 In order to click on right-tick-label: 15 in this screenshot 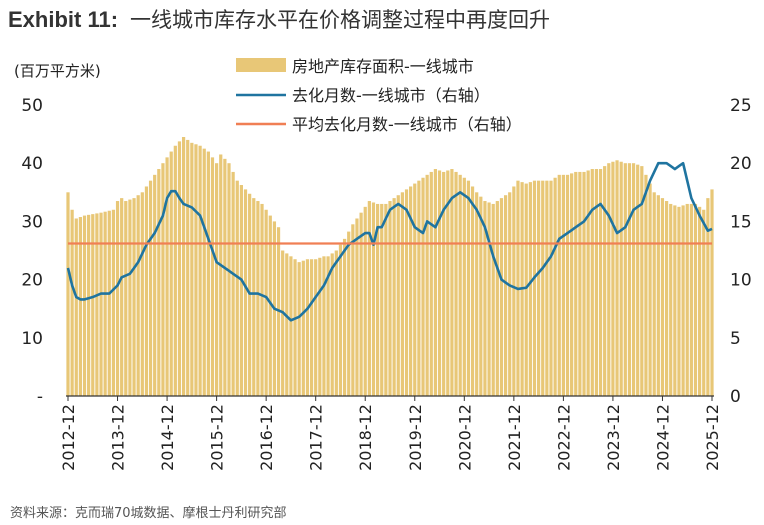, I will do `click(741, 222)`.